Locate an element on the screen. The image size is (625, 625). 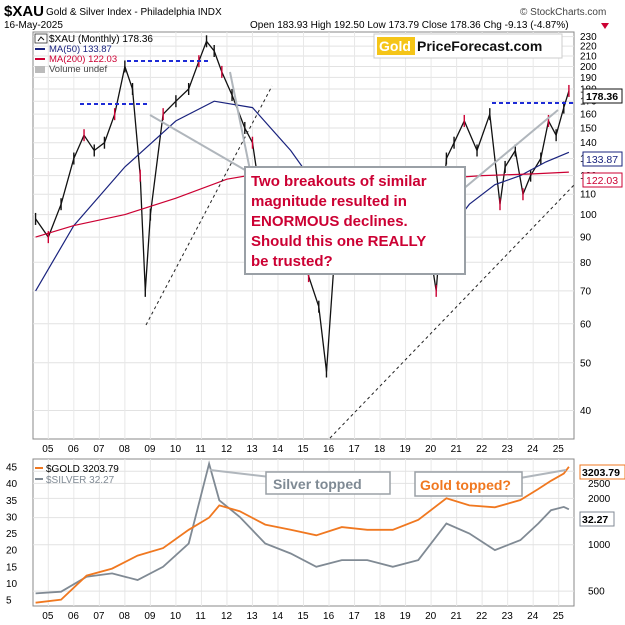
upper-y-tick: 210 is located at coordinates (588, 57).